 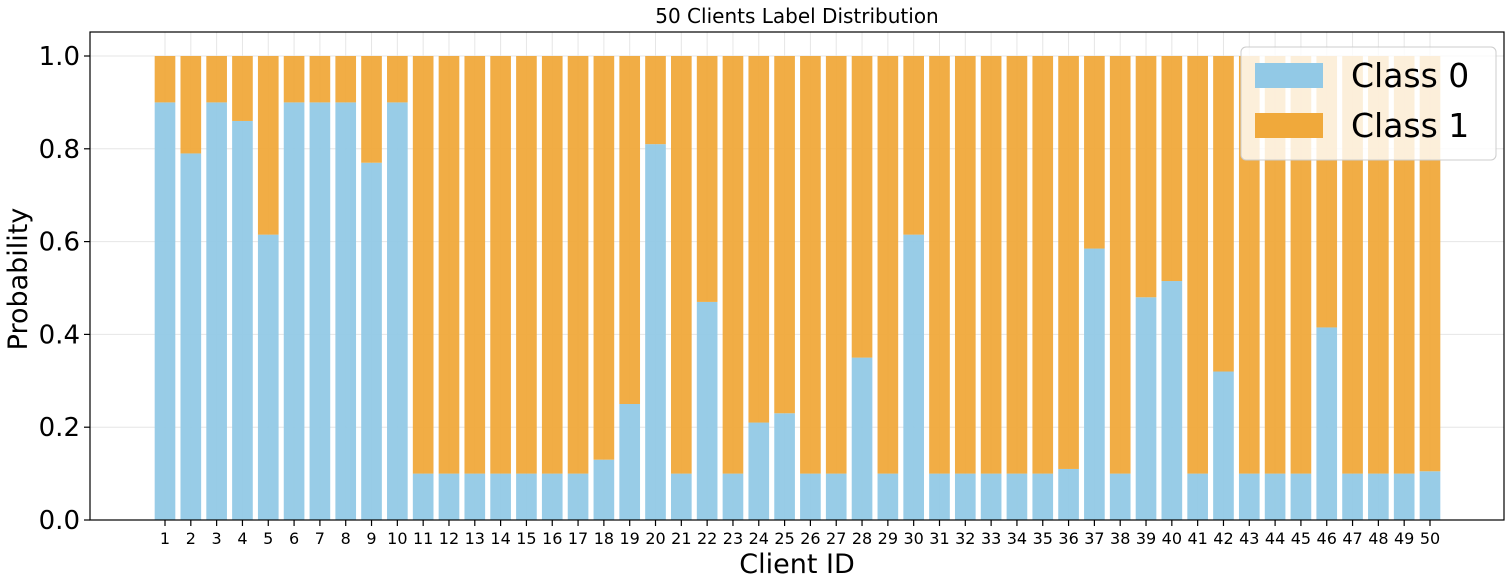 I want to click on x-tick-label: 14, so click(x=500, y=538).